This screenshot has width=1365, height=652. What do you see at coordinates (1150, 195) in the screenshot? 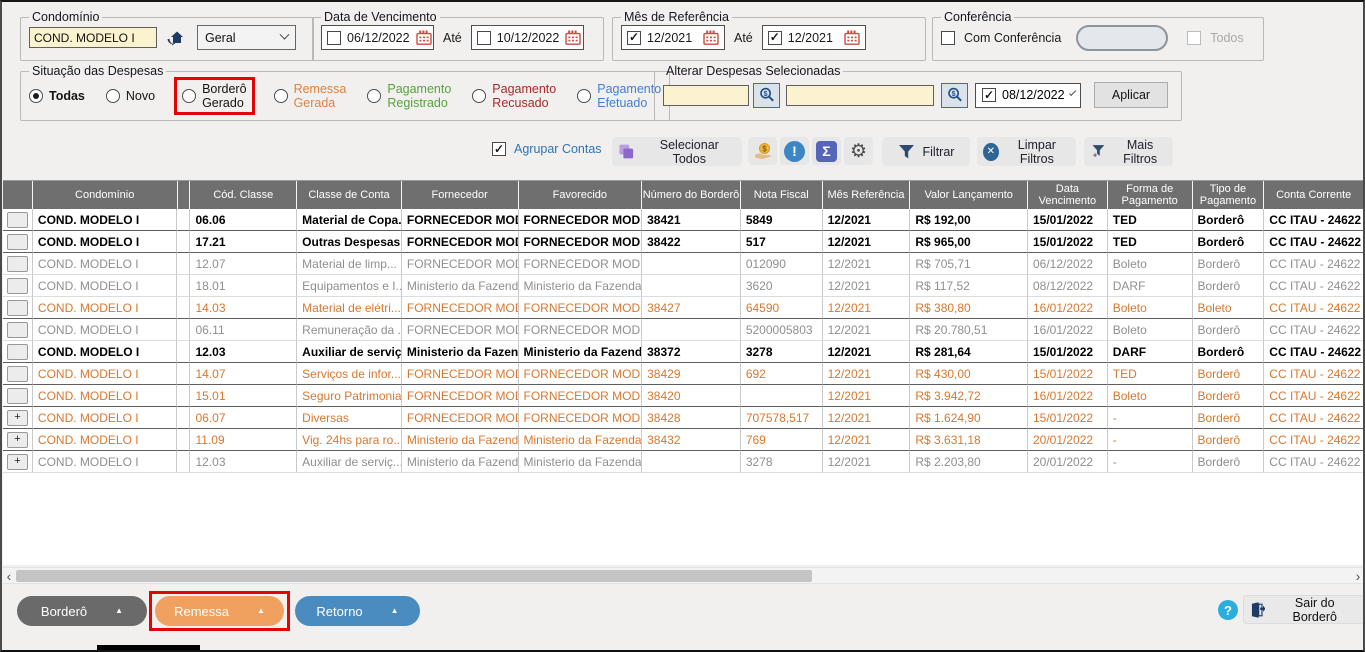
I see `column-header: Forma de Pagamento` at bounding box center [1150, 195].